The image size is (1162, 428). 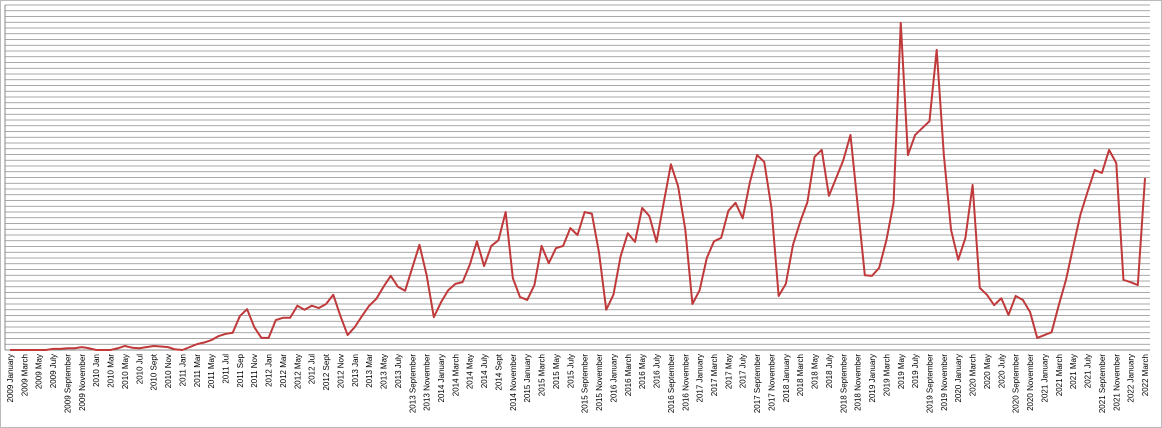 What do you see at coordinates (872, 378) in the screenshot?
I see `x-tick-label: 2019 January` at bounding box center [872, 378].